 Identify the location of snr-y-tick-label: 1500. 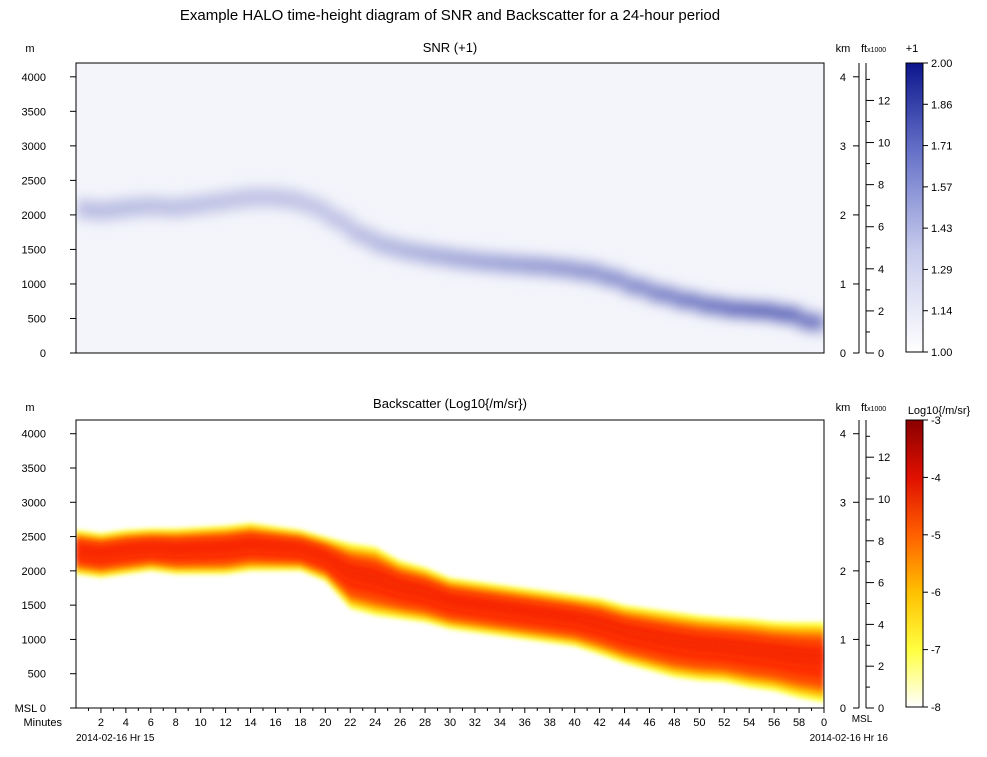
(34, 250).